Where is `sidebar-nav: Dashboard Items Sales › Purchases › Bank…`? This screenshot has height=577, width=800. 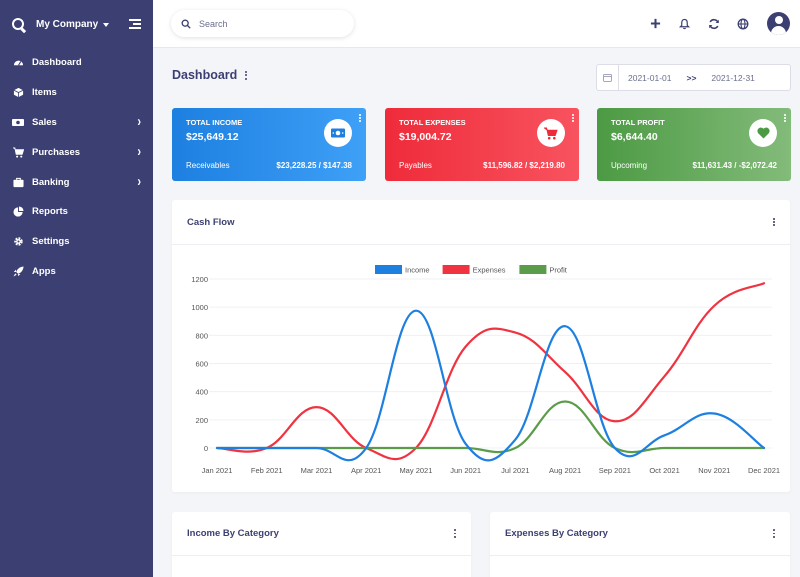 sidebar-nav: Dashboard Items Sales › Purchases › Bank… is located at coordinates (76, 167).